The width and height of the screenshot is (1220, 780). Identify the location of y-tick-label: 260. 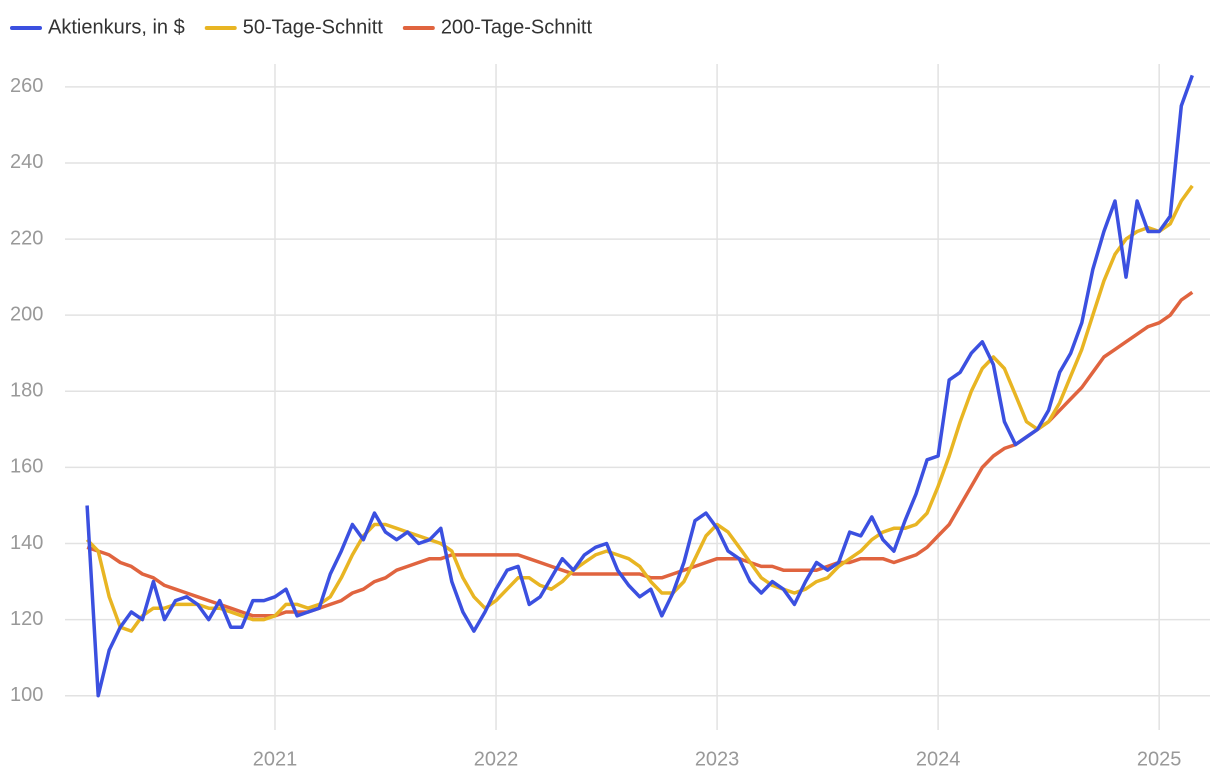
(26, 86).